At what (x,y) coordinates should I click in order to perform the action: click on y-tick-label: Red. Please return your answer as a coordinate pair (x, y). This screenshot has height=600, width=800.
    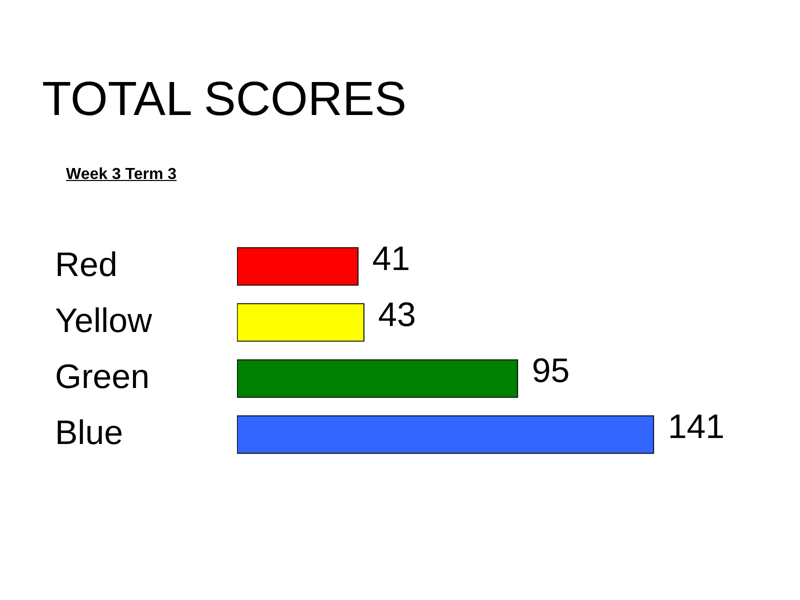
    Looking at the image, I should click on (86, 265).